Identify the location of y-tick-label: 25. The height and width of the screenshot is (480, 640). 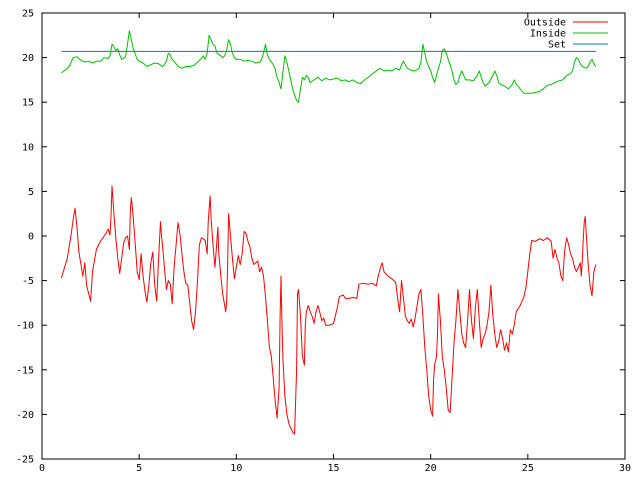
(28, 14).